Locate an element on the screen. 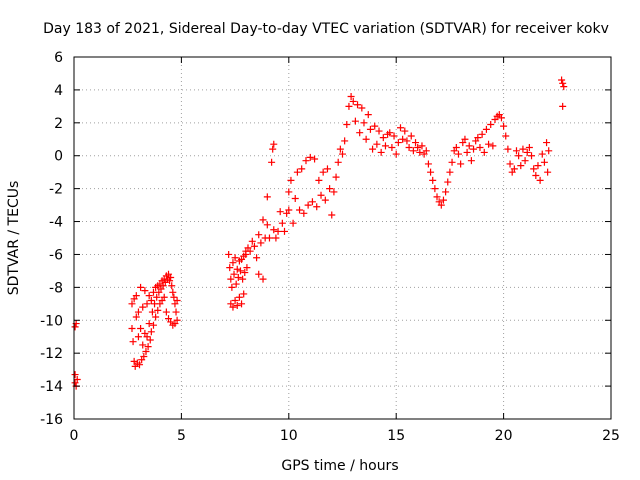  y-tick-label: -12 is located at coordinates (51, 354).